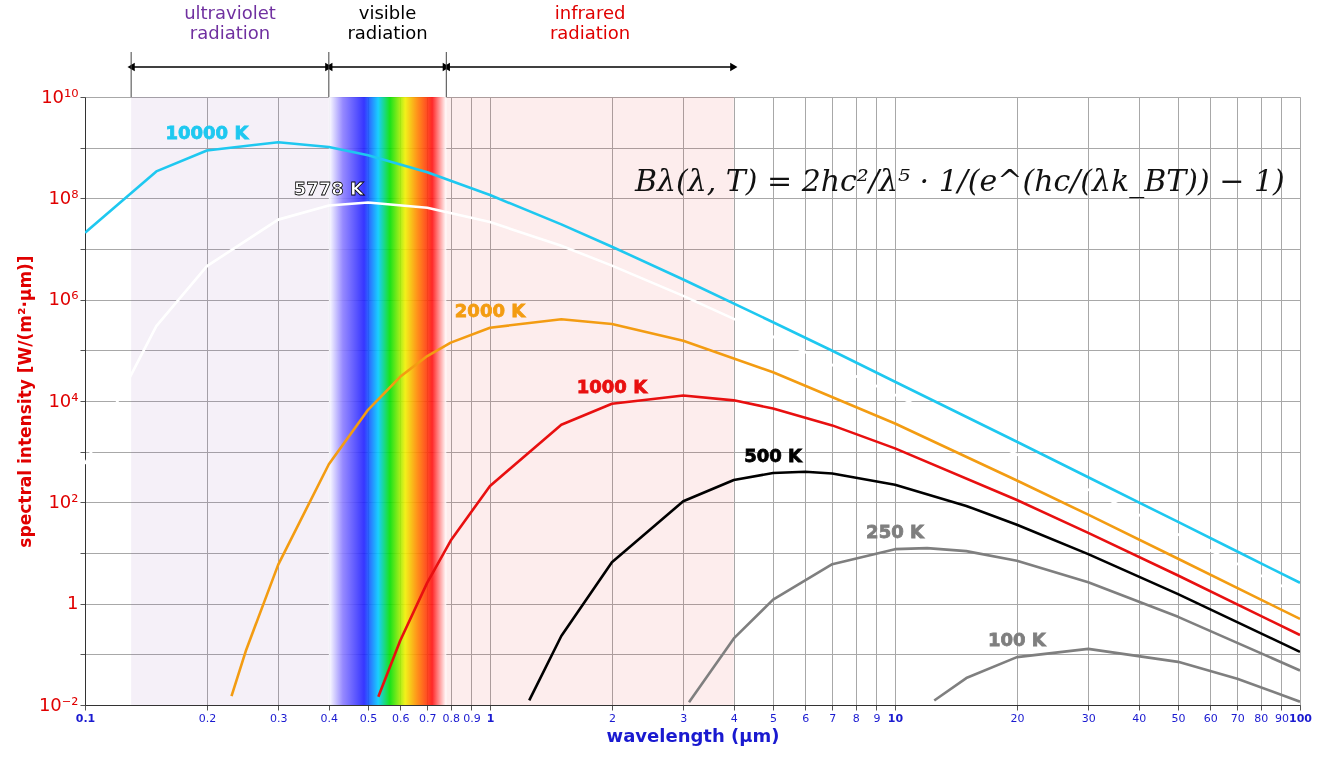  Describe the element at coordinates (1139, 718) in the screenshot. I see `x-tick-label: 40` at that location.